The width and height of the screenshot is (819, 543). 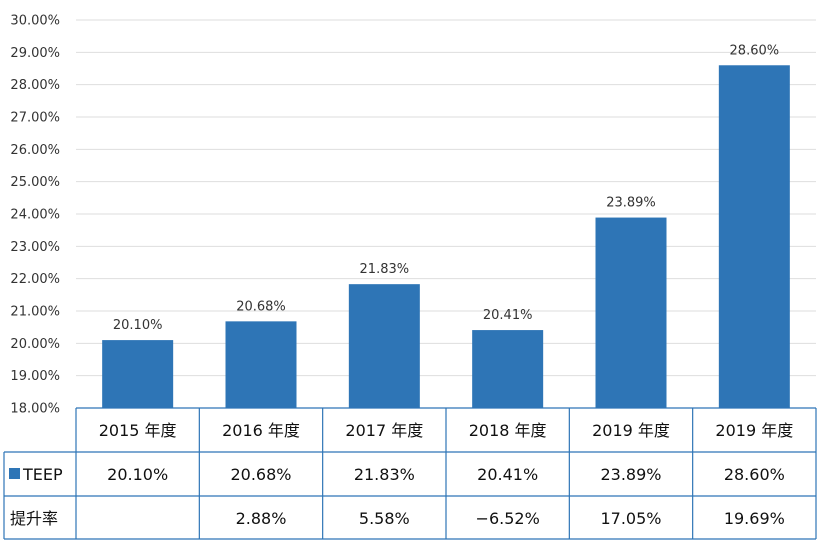 What do you see at coordinates (384, 474) in the screenshot?
I see `table-cell: 21.83%` at bounding box center [384, 474].